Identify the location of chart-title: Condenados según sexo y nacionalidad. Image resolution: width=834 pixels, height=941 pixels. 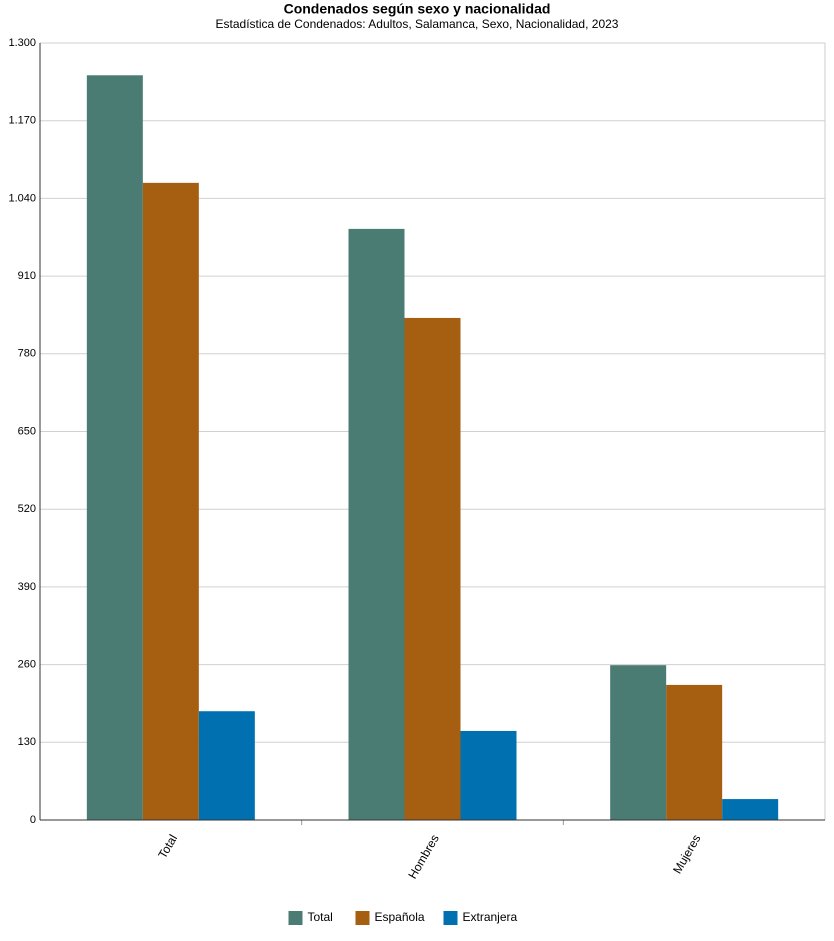
(417, 9).